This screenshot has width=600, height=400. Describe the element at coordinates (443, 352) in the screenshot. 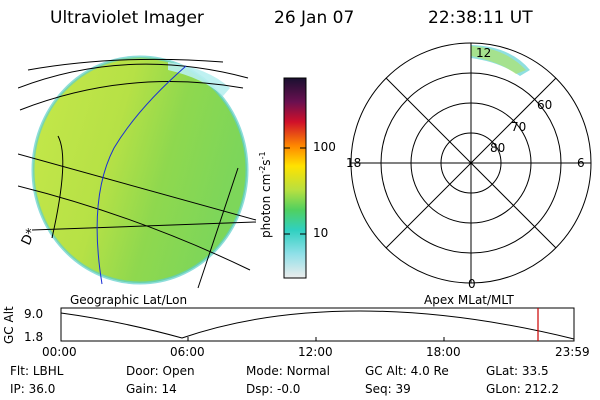

I see `time-tick-1800: 18:00` at that location.